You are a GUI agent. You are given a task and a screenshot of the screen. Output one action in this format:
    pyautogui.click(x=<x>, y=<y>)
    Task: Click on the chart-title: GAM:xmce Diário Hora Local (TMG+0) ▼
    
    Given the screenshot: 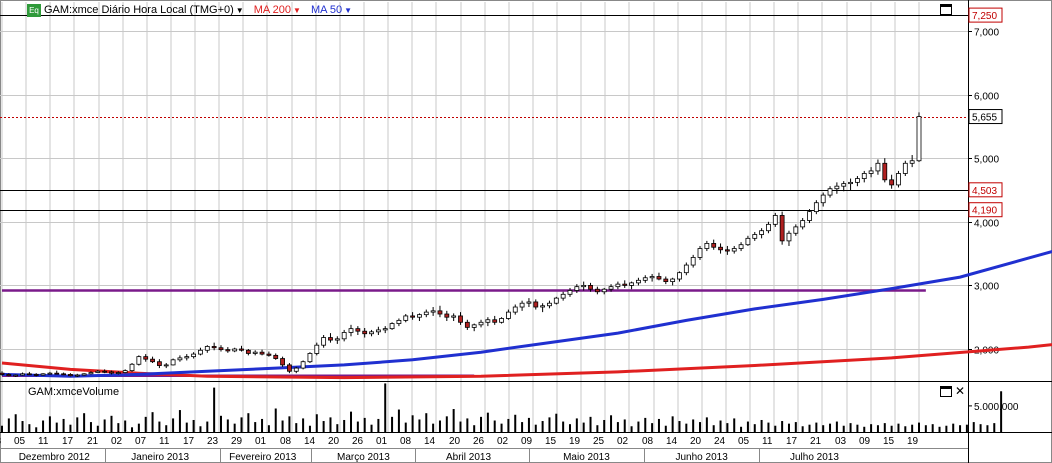 What is the action you would take?
    pyautogui.click(x=144, y=10)
    